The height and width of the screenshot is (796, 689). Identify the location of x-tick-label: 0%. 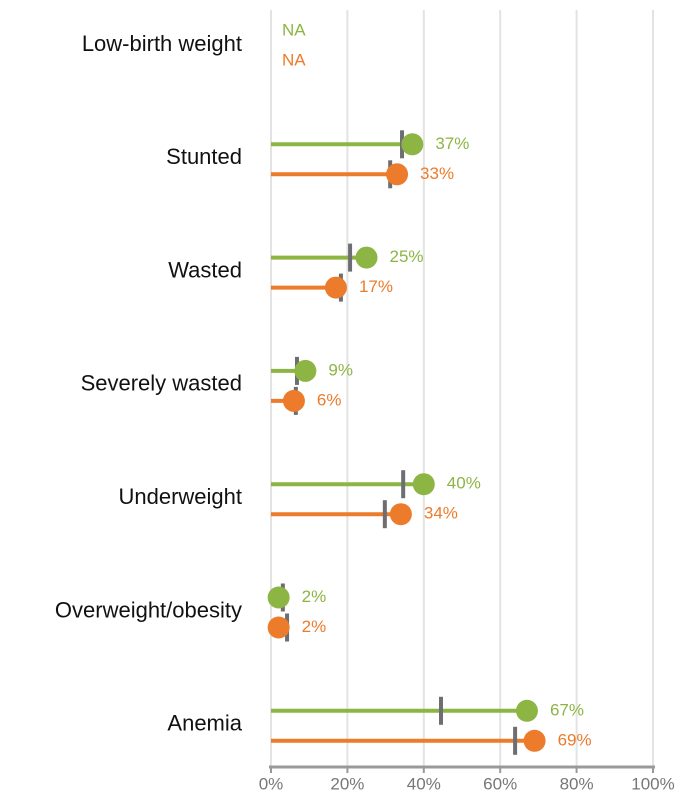
(271, 783).